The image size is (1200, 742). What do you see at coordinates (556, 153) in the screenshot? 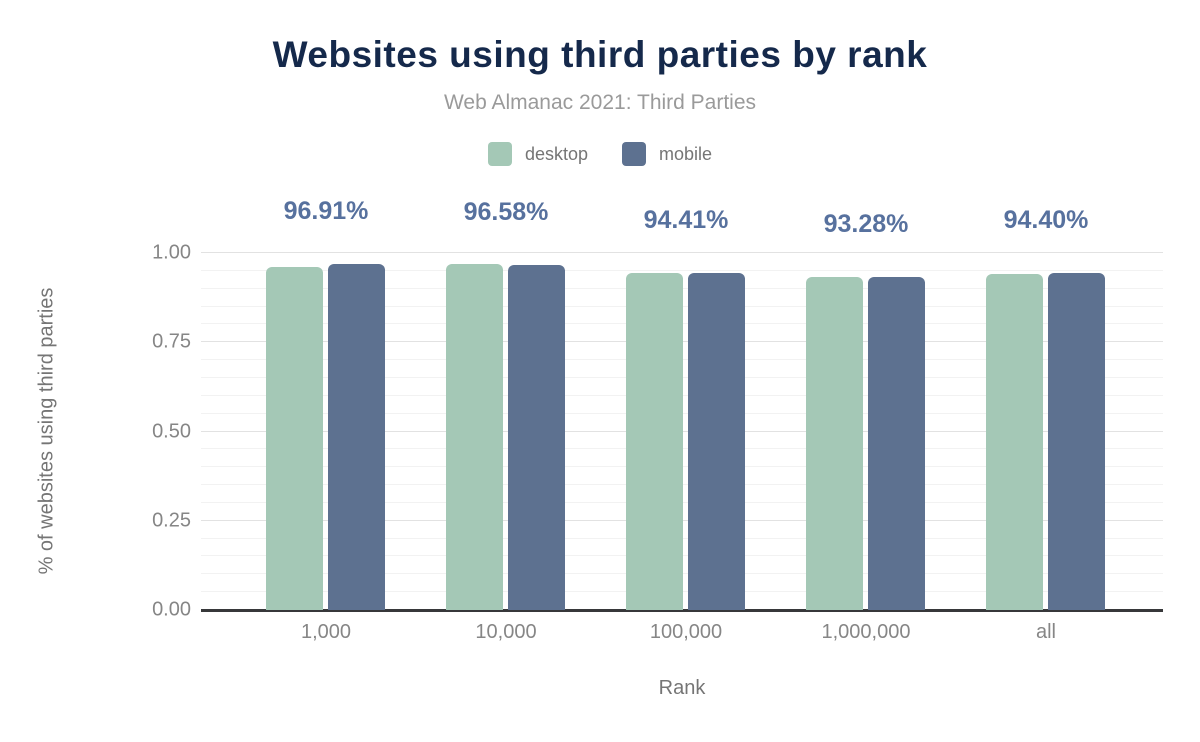
I see `legend-label-desktop: desktop` at bounding box center [556, 153].